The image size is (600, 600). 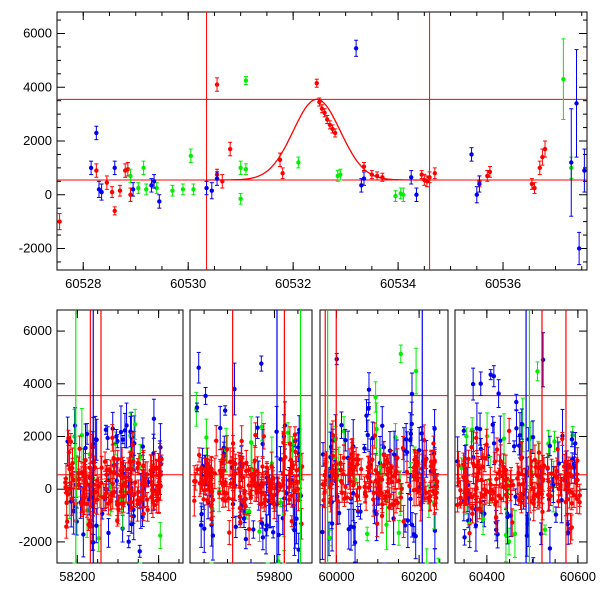 What do you see at coordinates (487, 576) in the screenshot?
I see `x-tick-label: 60400` at bounding box center [487, 576].